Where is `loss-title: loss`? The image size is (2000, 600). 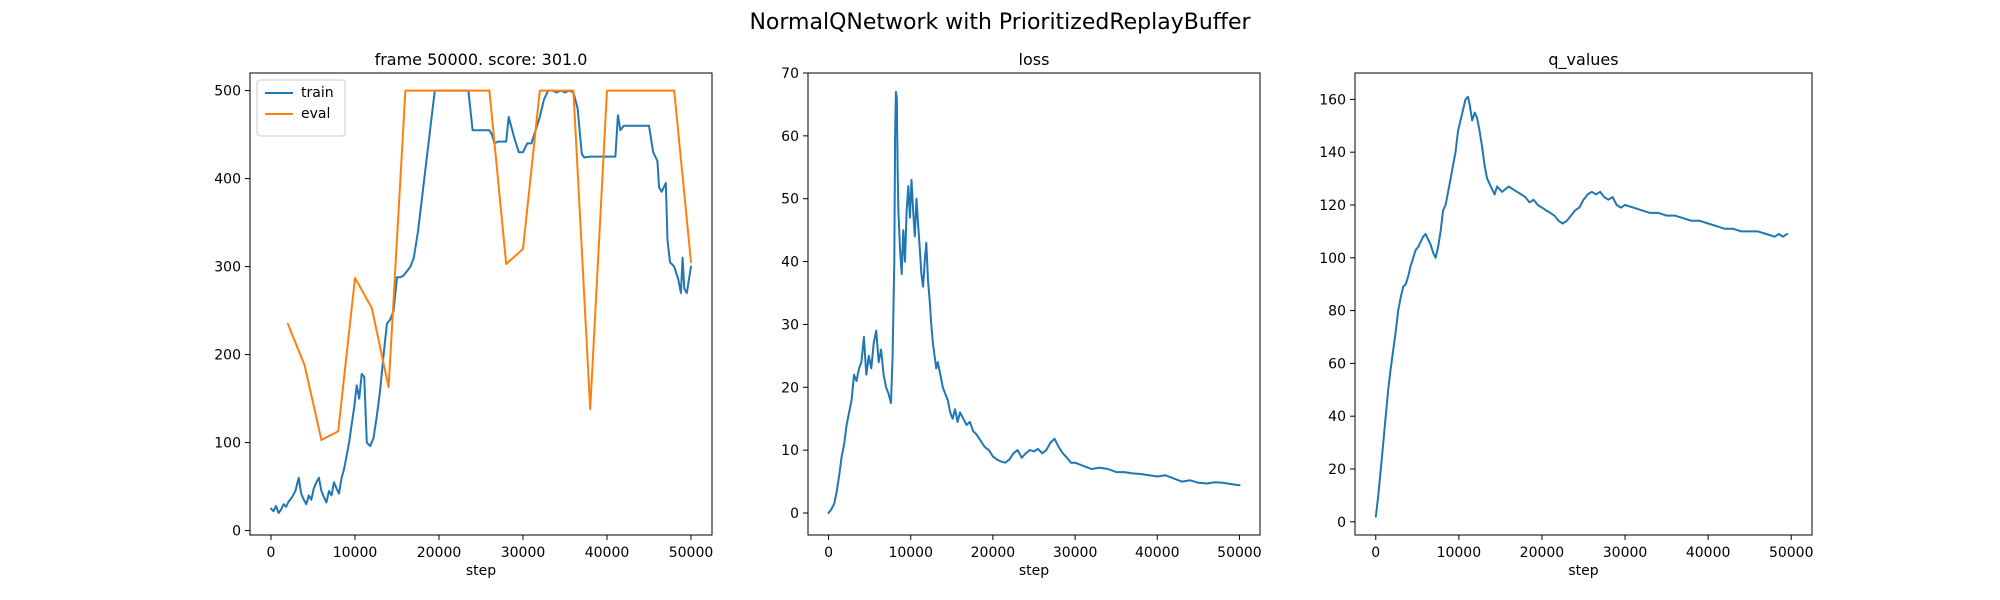 loss-title: loss is located at coordinates (1034, 59).